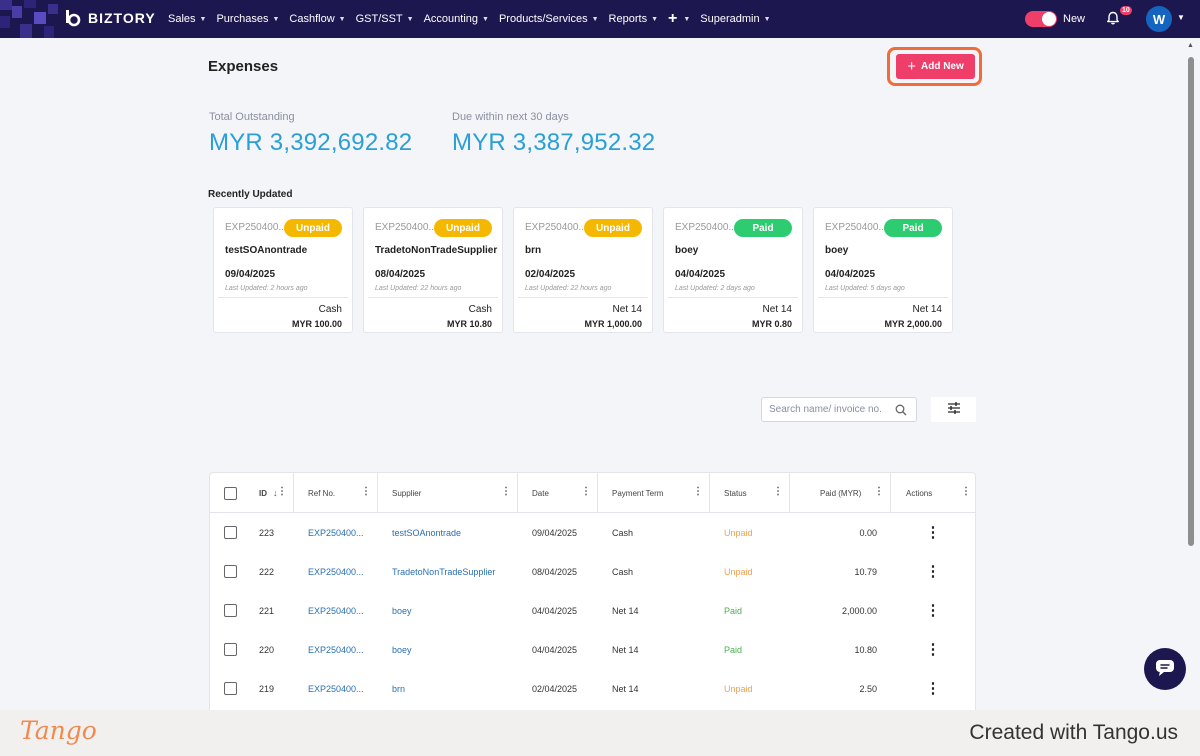 The width and height of the screenshot is (1200, 756). I want to click on cell-id: 219, so click(267, 688).